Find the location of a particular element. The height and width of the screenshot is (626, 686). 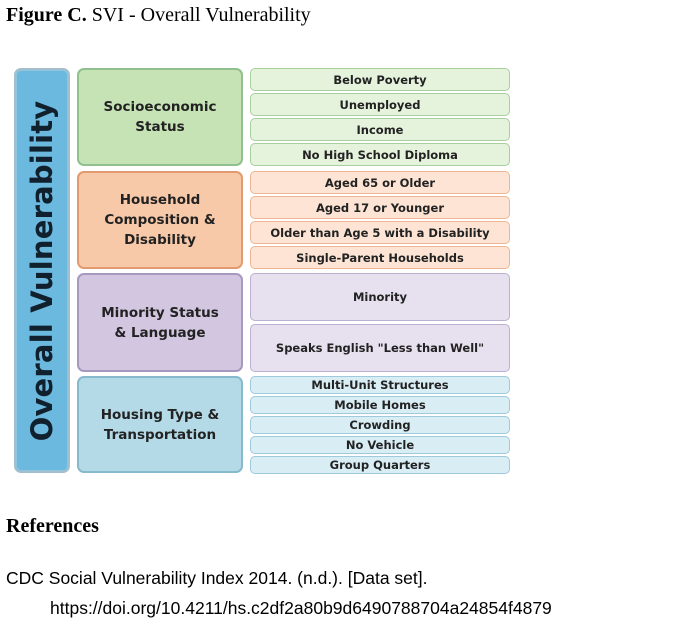

variable-box: No Vehicle is located at coordinates (380, 445).